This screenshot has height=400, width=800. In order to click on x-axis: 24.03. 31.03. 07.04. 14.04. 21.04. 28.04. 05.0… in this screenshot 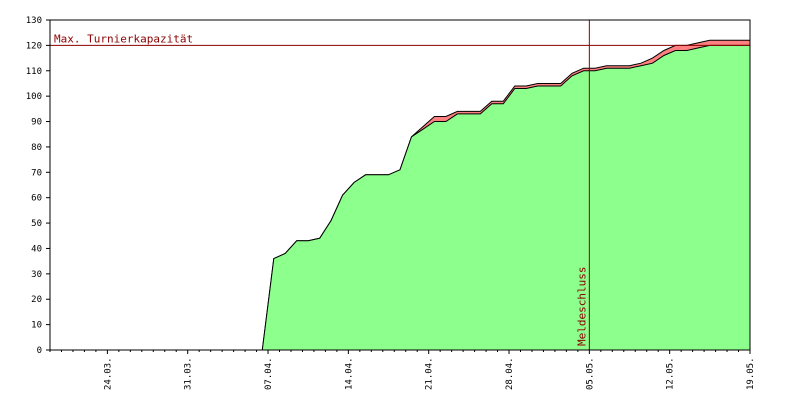, I will do `click(402, 370)`.